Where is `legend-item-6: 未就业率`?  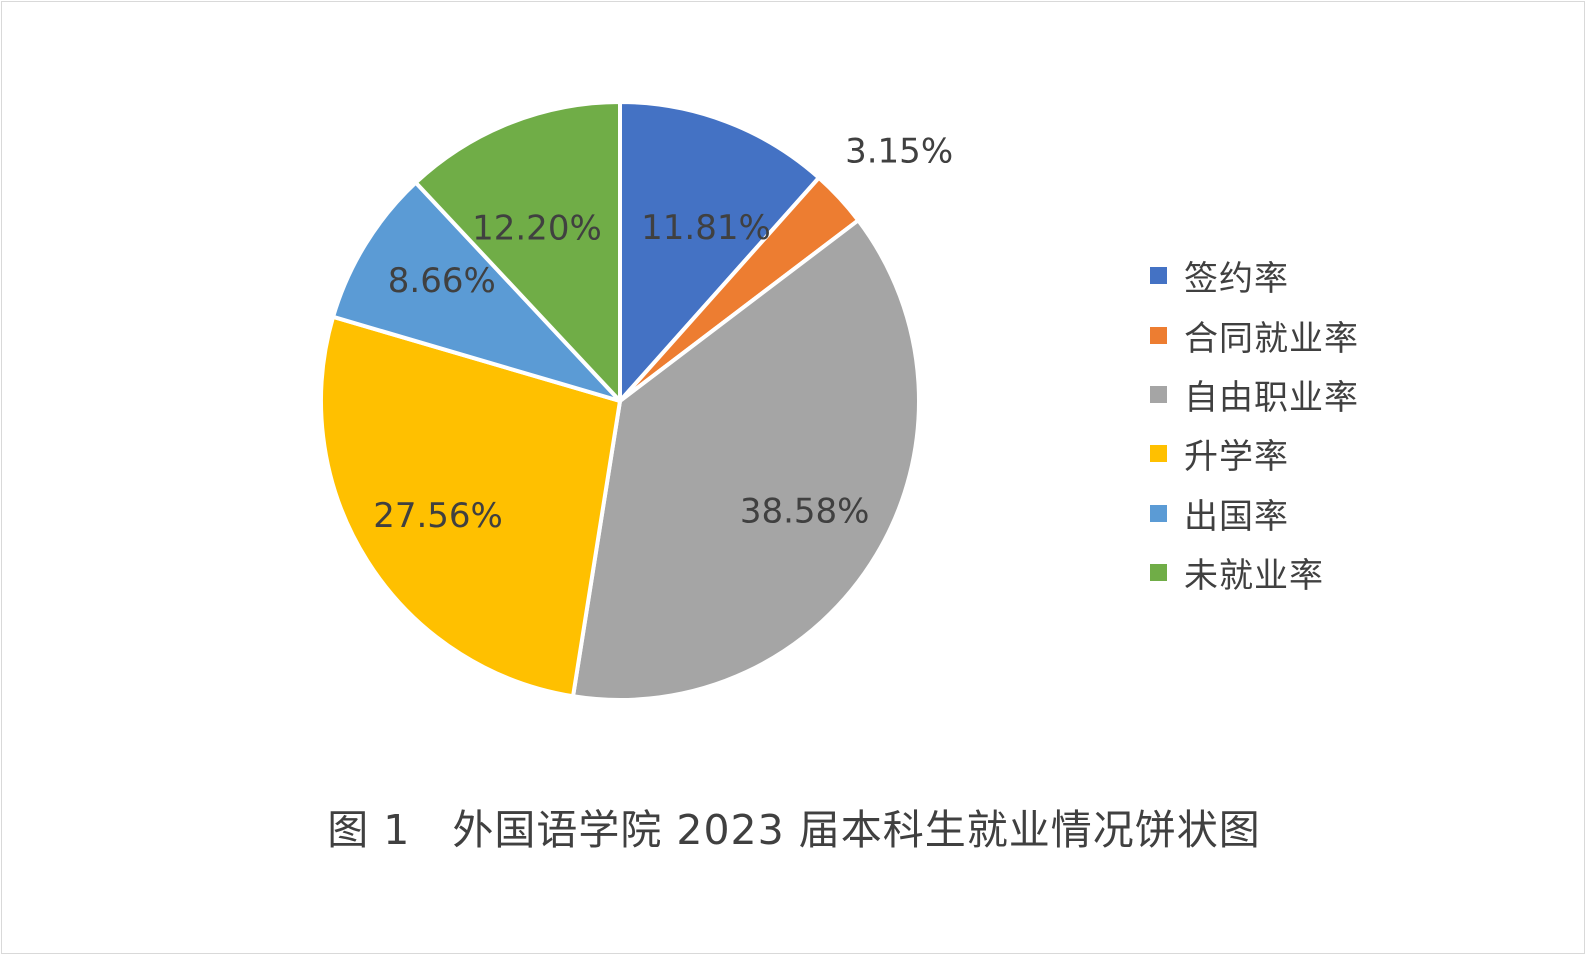
legend-item-6: 未就业率 is located at coordinates (1254, 572).